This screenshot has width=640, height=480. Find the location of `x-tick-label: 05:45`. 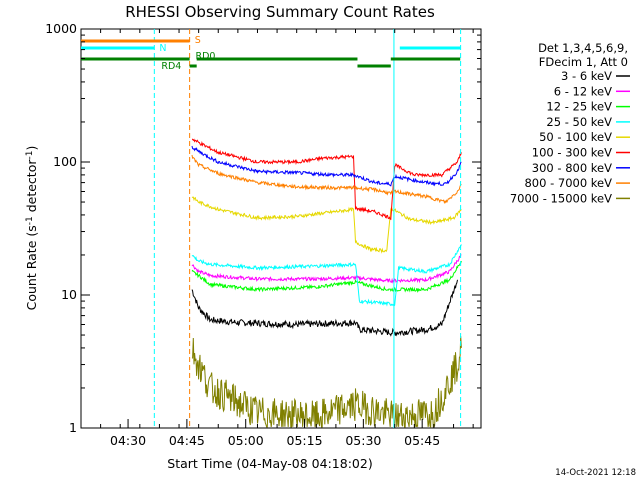

x-tick-label: 05:45 is located at coordinates (422, 440).